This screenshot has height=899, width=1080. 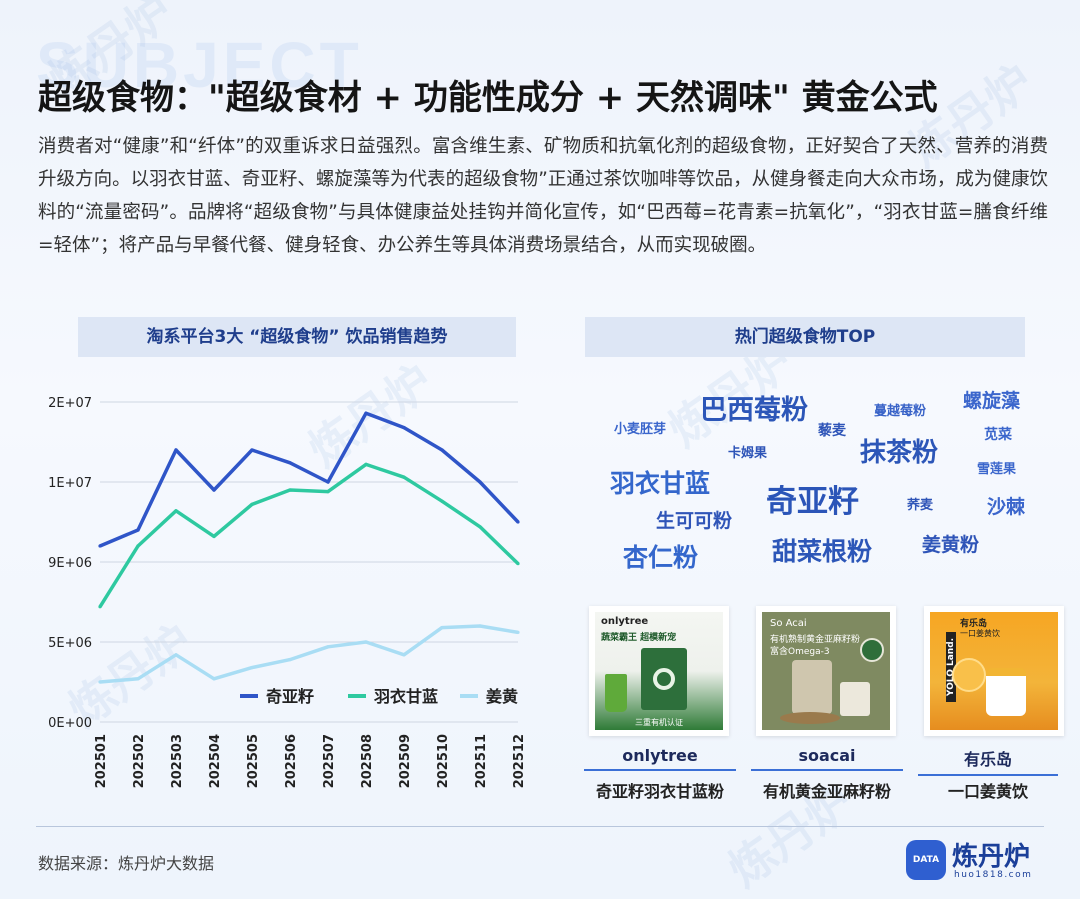 What do you see at coordinates (290, 696) in the screenshot?
I see `legend-label: 奇亚籽` at bounding box center [290, 696].